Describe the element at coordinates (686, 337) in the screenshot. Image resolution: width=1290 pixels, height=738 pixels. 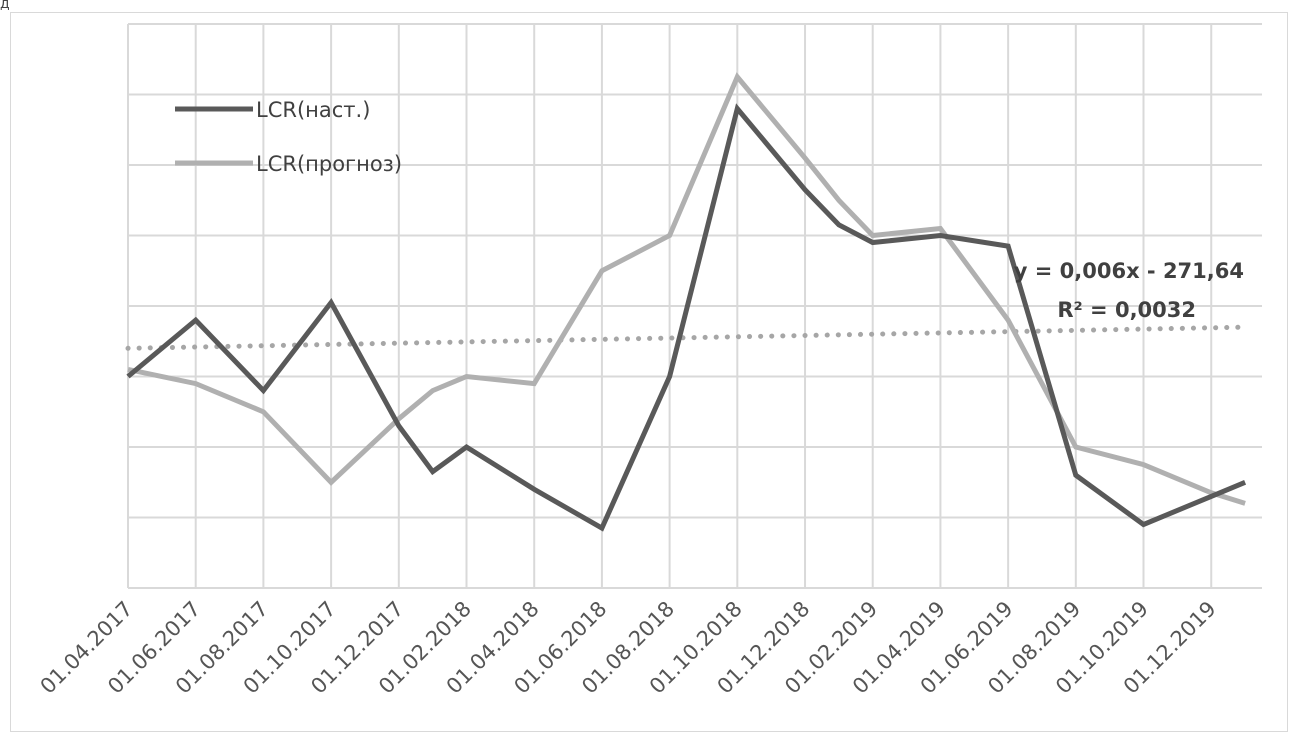
I see `trendline` at that location.